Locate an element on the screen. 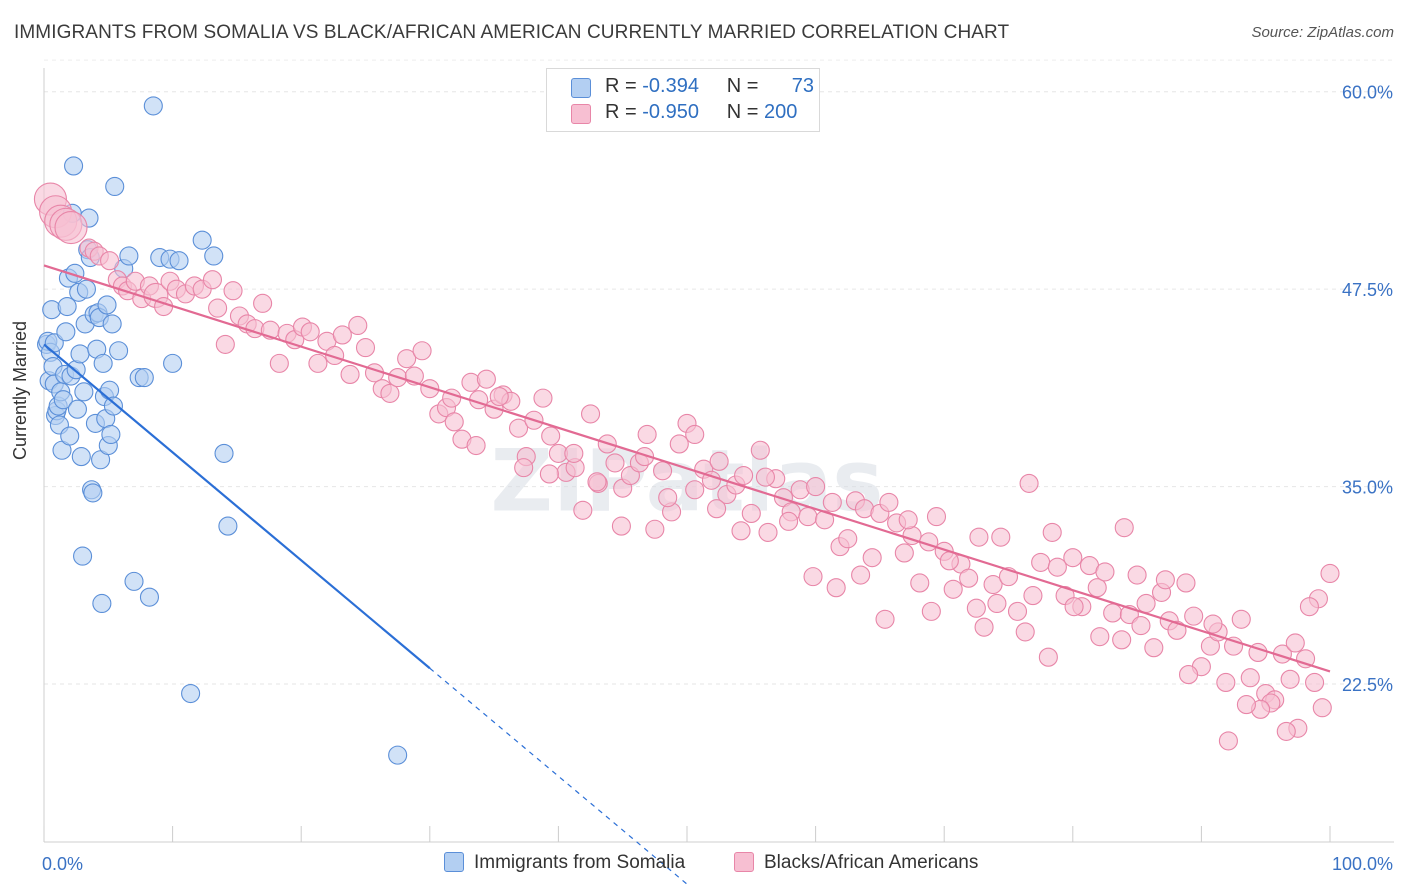  y-tick-label: 47.5% is located at coordinates (1367, 290).